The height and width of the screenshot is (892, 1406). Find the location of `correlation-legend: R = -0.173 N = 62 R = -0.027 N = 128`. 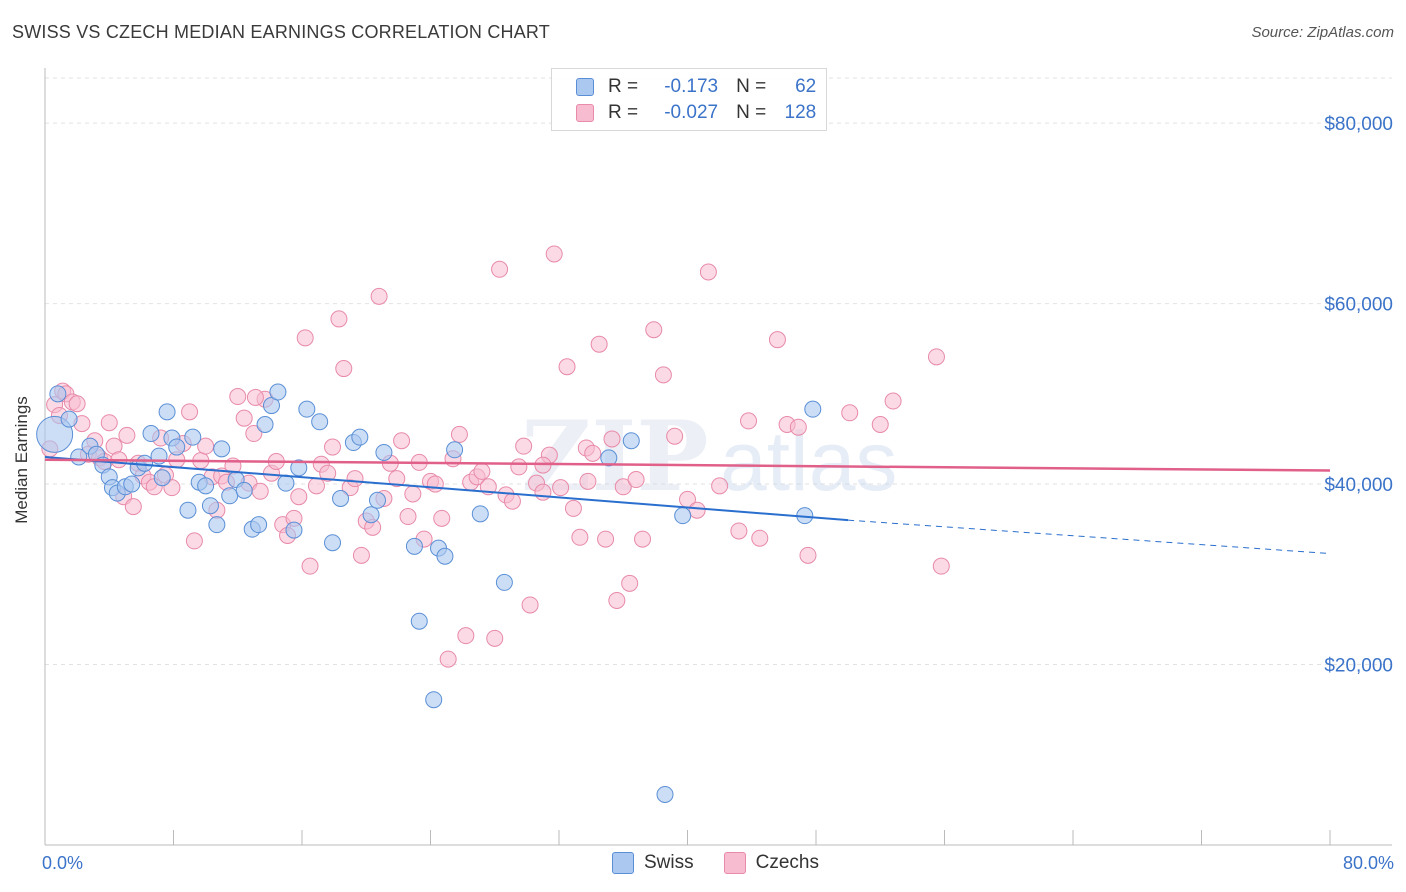

correlation-legend: R = -0.173 N = 62 R = -0.027 N = 128 is located at coordinates (689, 99).